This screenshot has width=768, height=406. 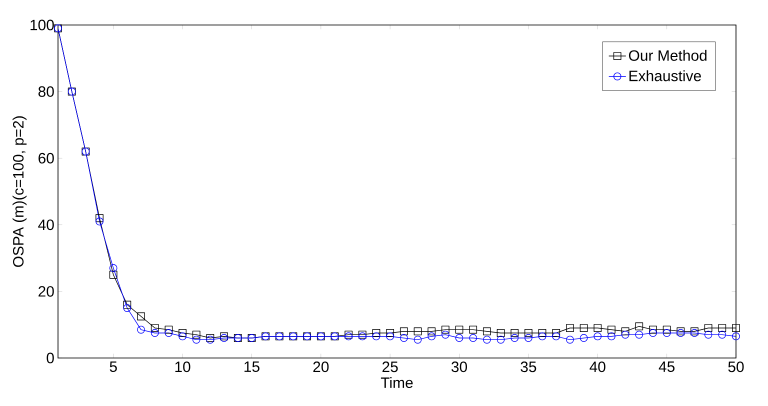 What do you see at coordinates (459, 367) in the screenshot?
I see `x-tick-label: 30` at bounding box center [459, 367].